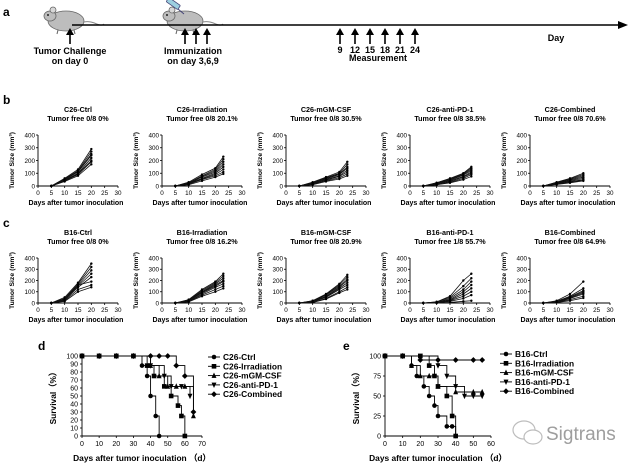 The width and height of the screenshot is (640, 467). Describe the element at coordinates (29, 281) in the screenshot. I see `y-tick-label: 200` at that location.